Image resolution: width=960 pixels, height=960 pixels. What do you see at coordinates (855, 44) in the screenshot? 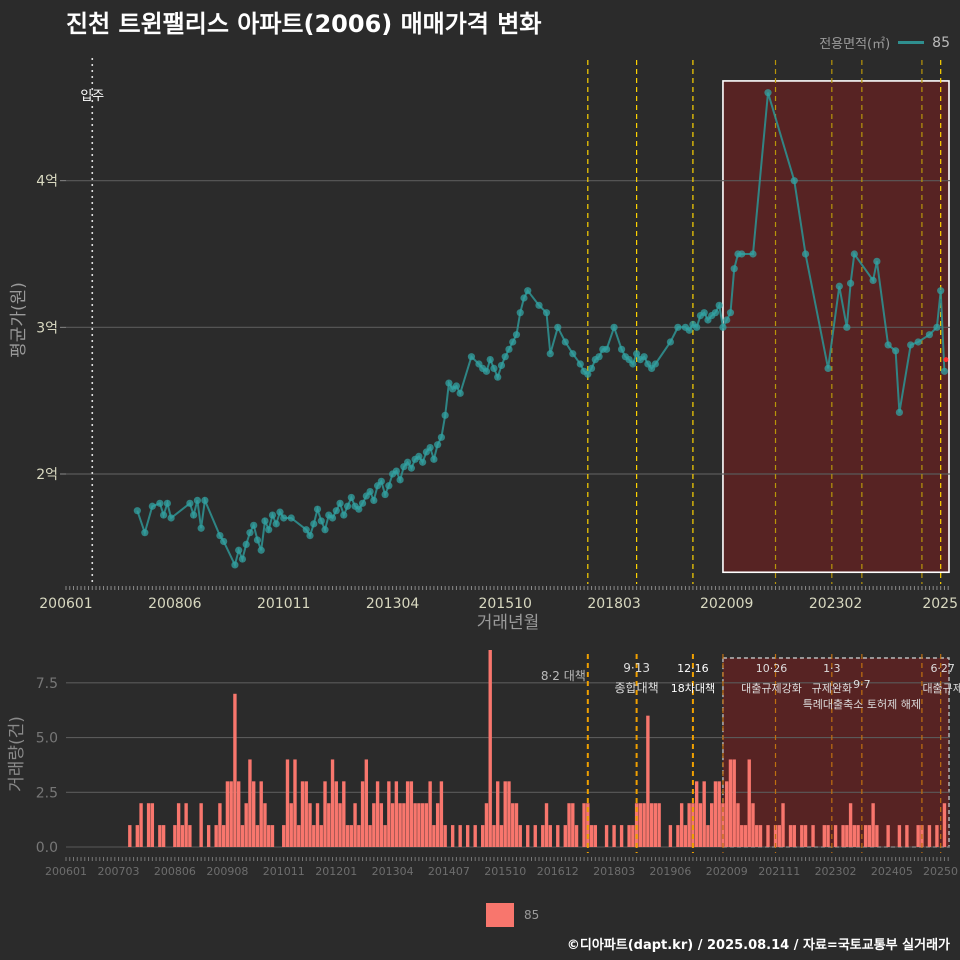
I see `legend-title: 전용면적(㎡)` at bounding box center [855, 44].